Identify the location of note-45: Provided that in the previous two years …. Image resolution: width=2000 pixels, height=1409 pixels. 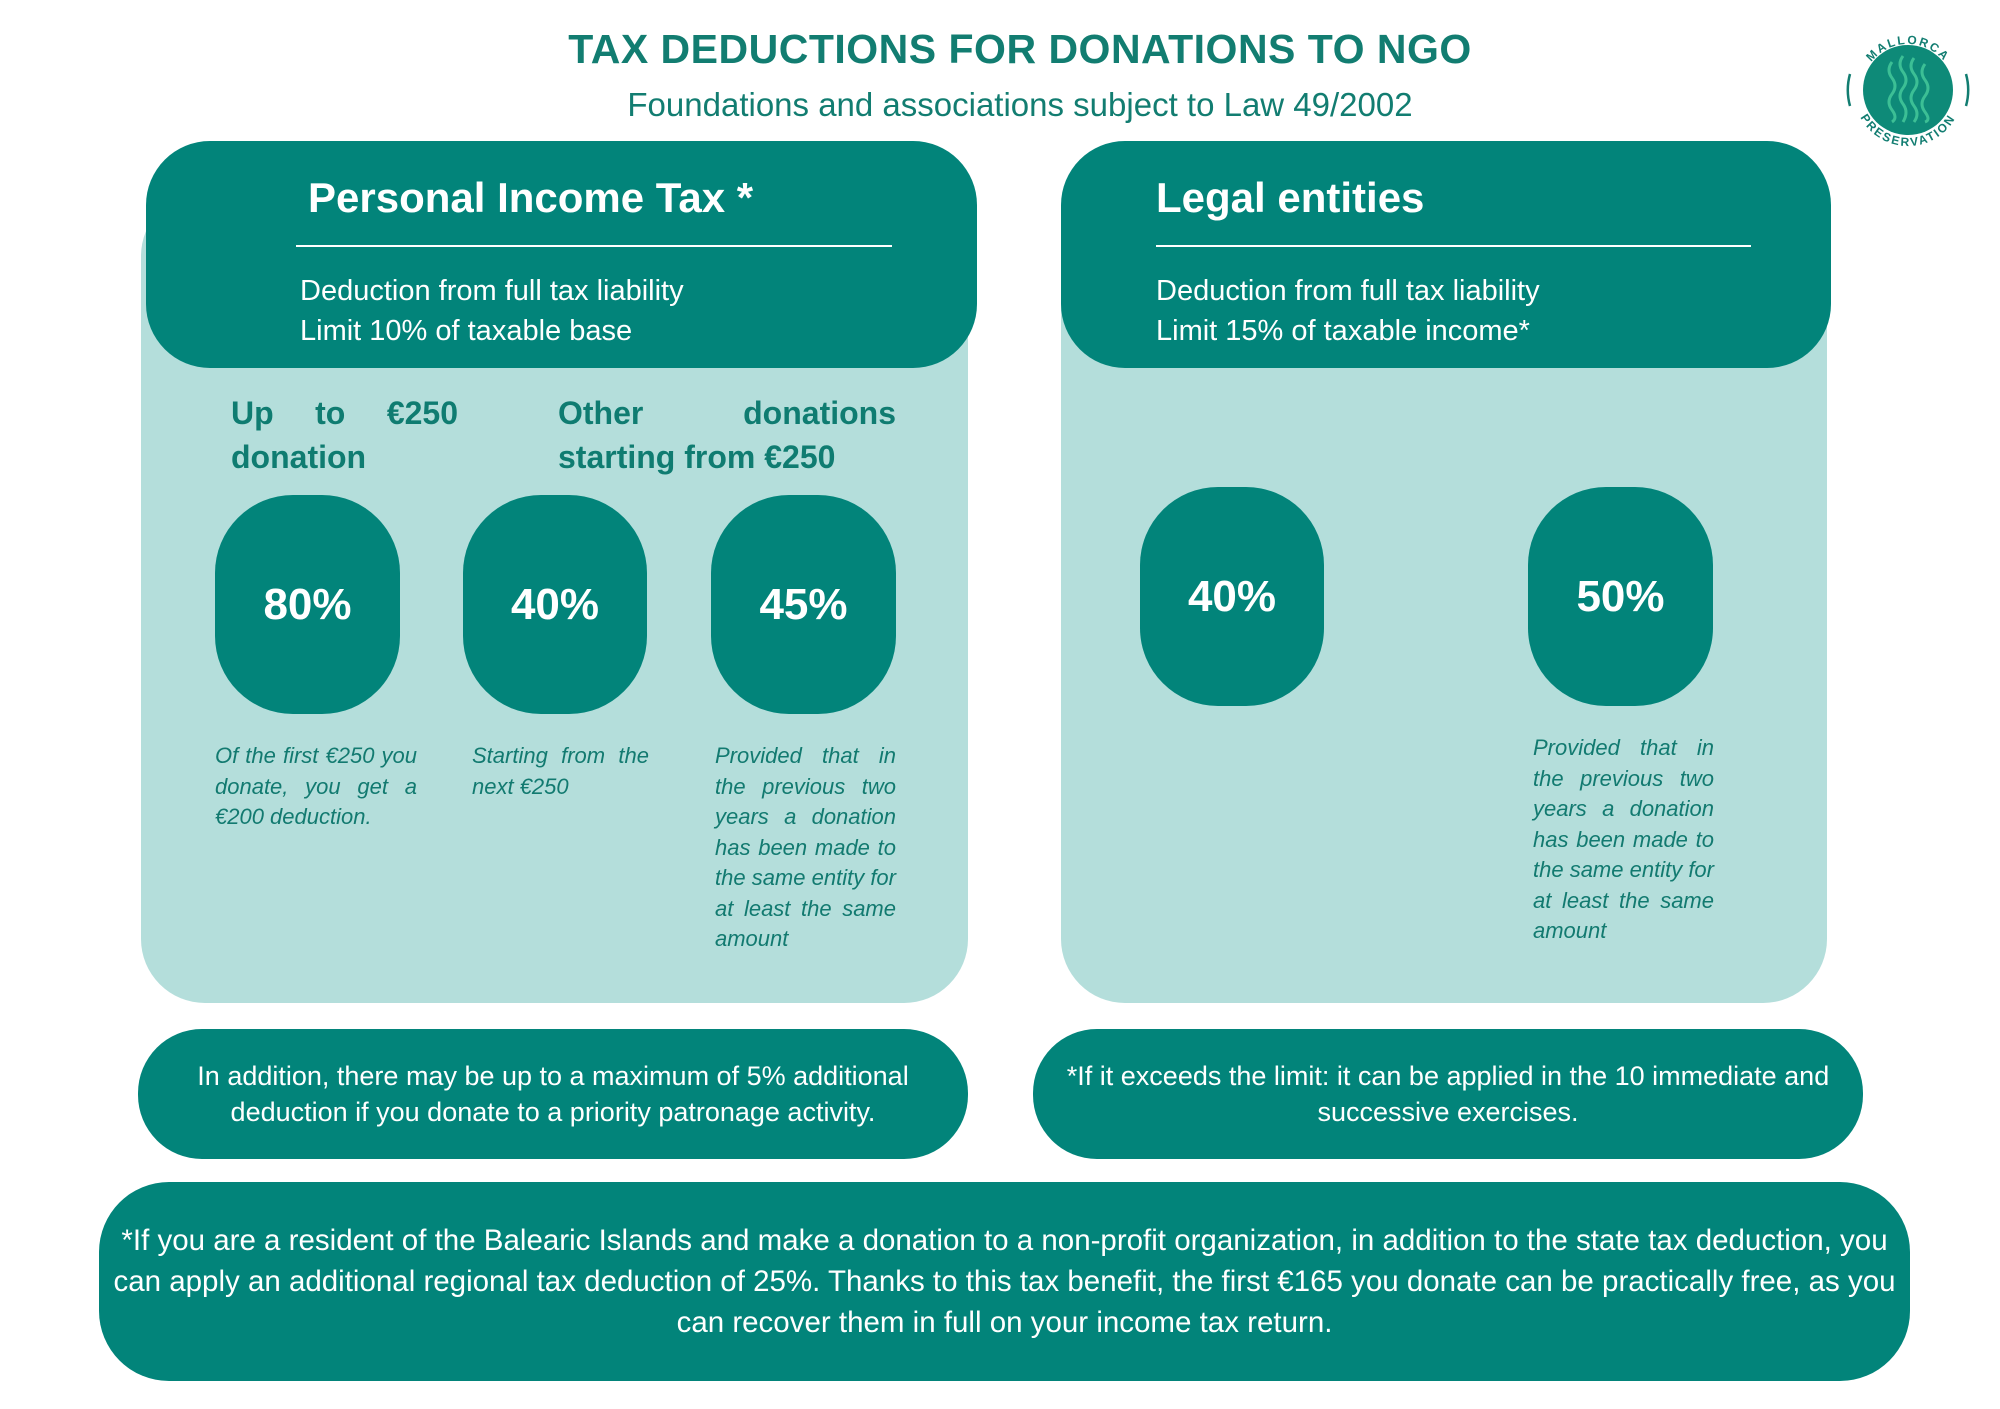
(805, 847).